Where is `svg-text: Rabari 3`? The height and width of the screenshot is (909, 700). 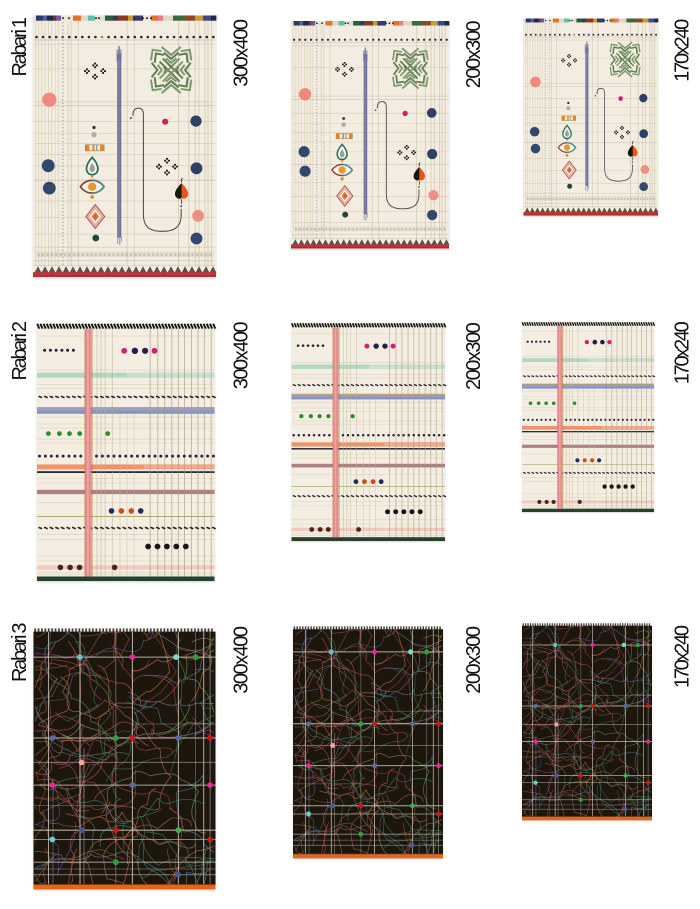
svg-text: Rabari 3 is located at coordinates (20, 652).